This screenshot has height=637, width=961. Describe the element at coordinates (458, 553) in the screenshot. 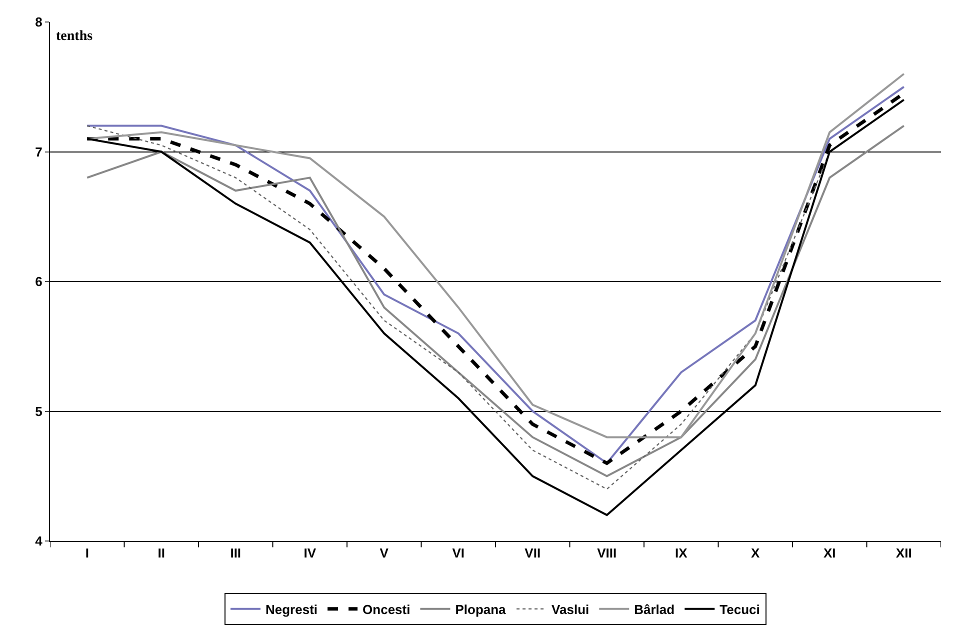

I see `x-tick-label: VI` at that location.